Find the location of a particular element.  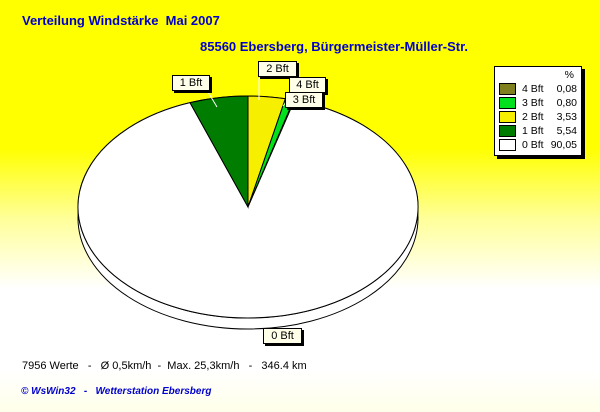

legend-label-4bft: 4 Bft is located at coordinates (533, 89).